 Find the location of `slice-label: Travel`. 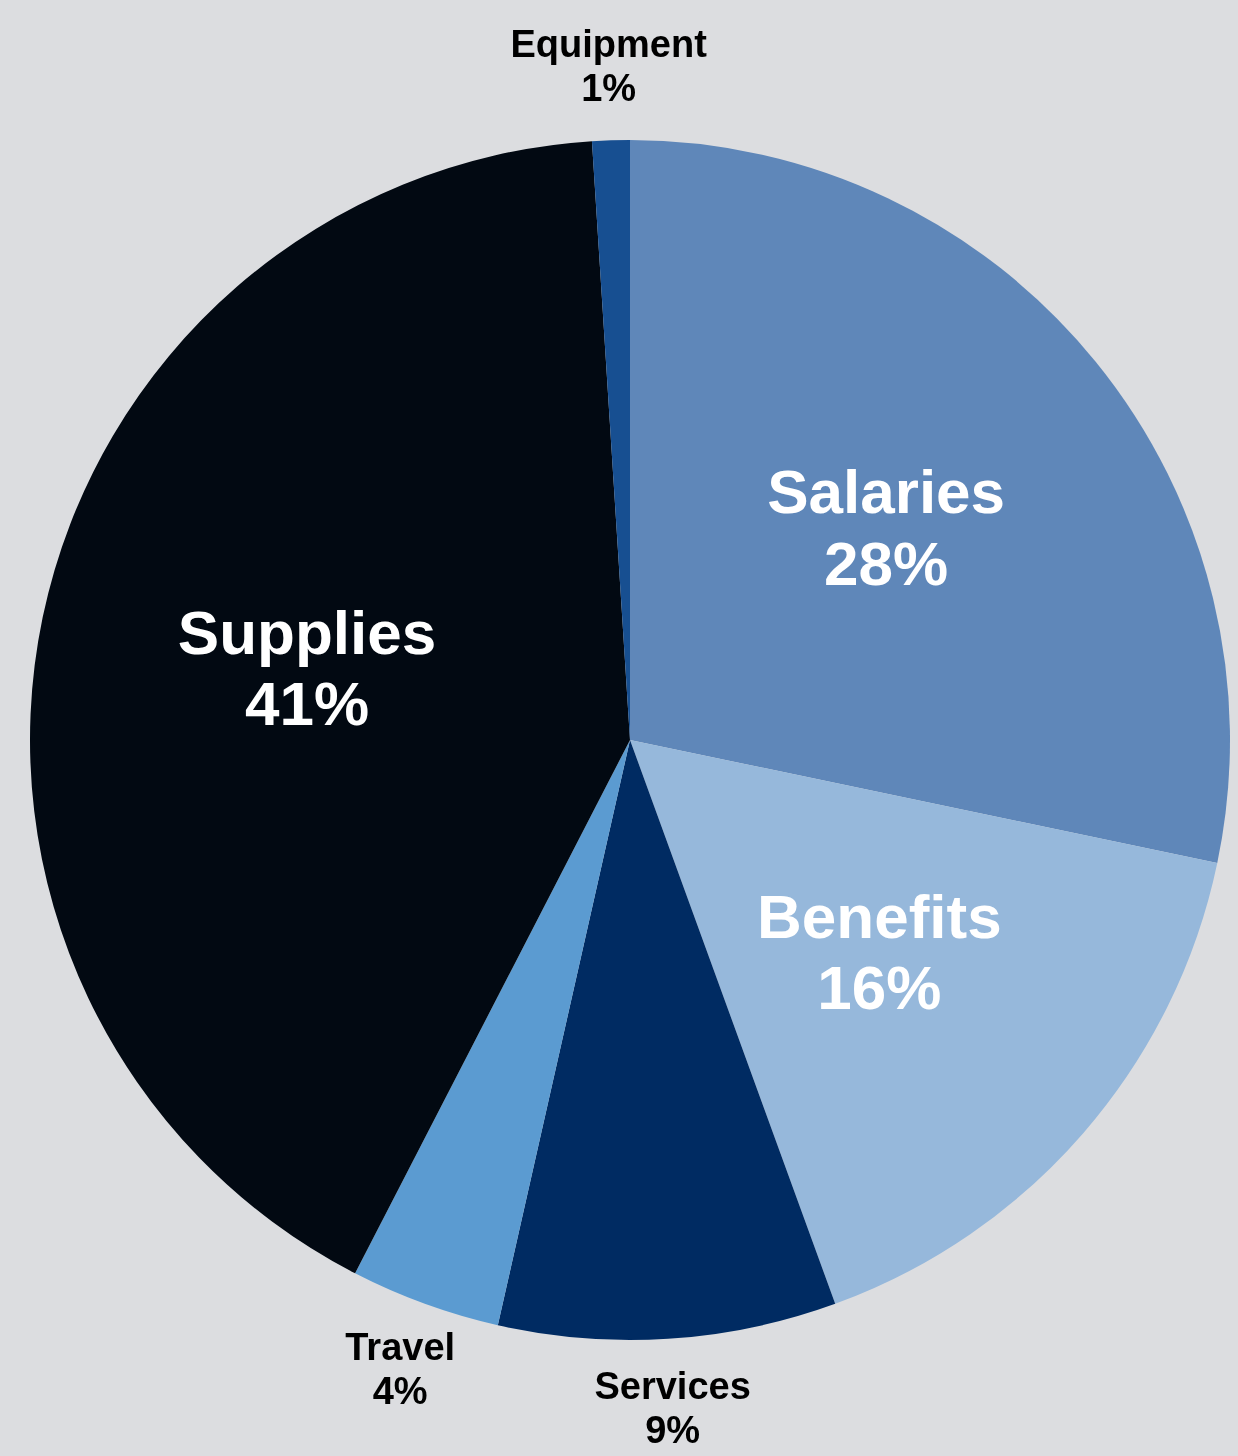

slice-label: Travel is located at coordinates (400, 1347).